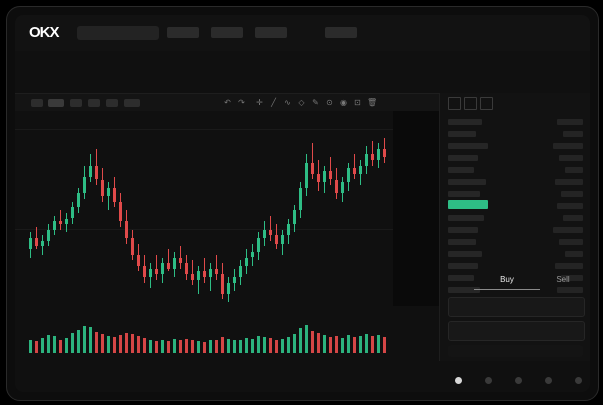 The width and height of the screenshot is (603, 405). Describe the element at coordinates (273, 102) in the screenshot. I see `trendline-icon: ╱` at that location.